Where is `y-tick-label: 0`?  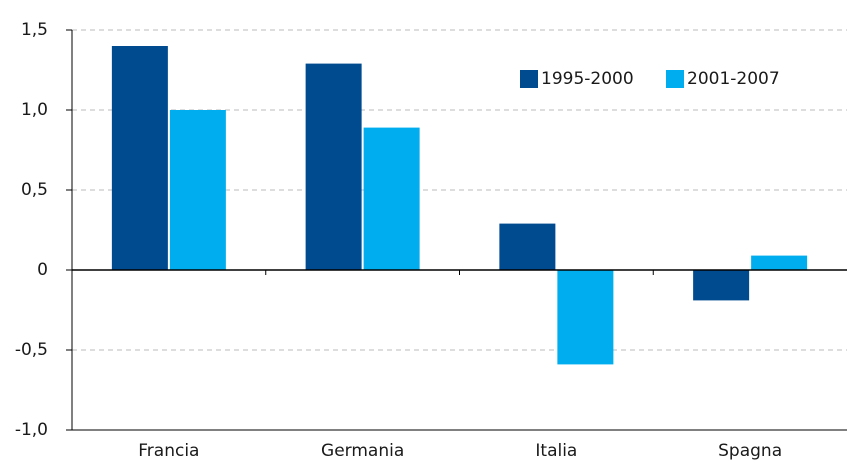
y-tick-label: 0 is located at coordinates (42, 270).